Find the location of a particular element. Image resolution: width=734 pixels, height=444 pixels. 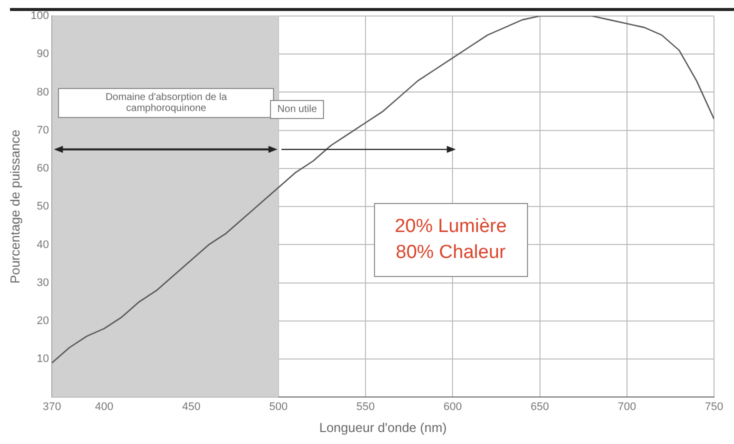

y-tick-label: 70 is located at coordinates (42, 130).